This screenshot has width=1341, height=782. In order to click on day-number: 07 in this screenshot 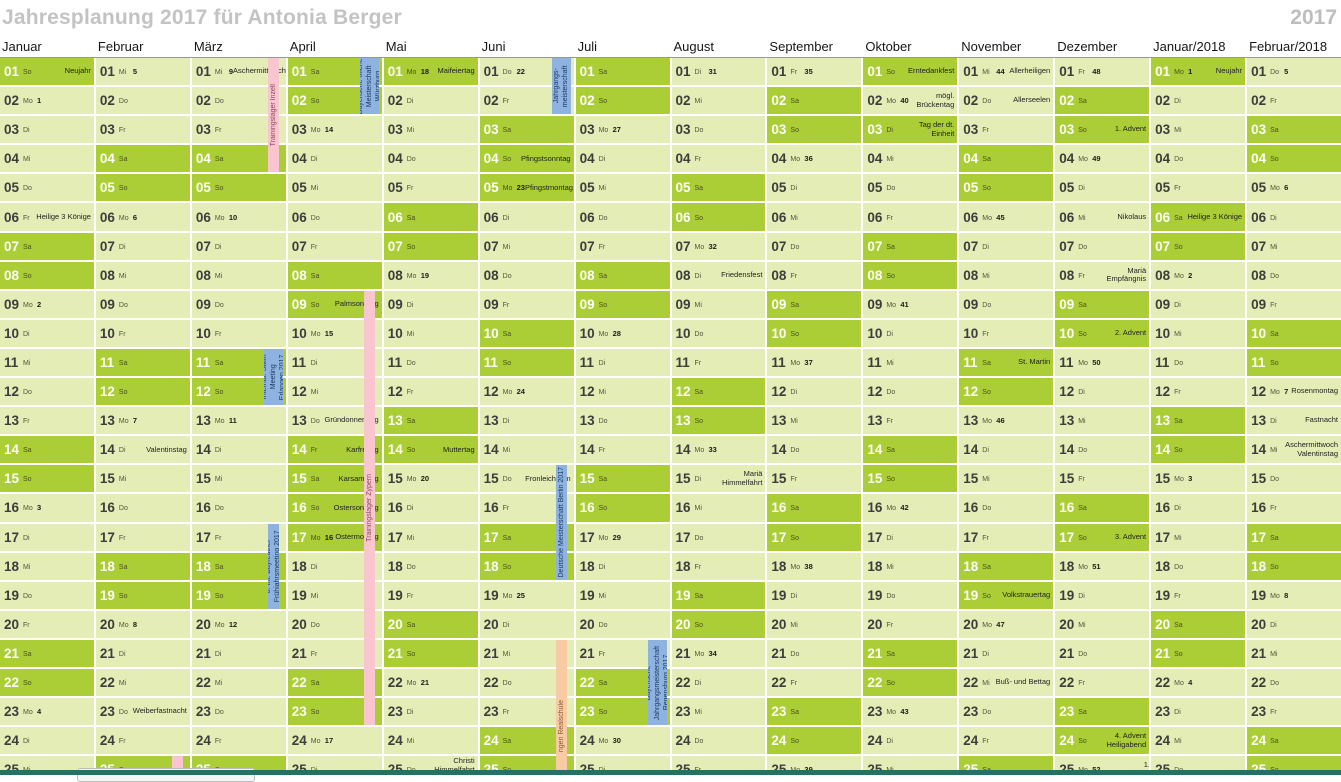, I will do `click(779, 246)`.